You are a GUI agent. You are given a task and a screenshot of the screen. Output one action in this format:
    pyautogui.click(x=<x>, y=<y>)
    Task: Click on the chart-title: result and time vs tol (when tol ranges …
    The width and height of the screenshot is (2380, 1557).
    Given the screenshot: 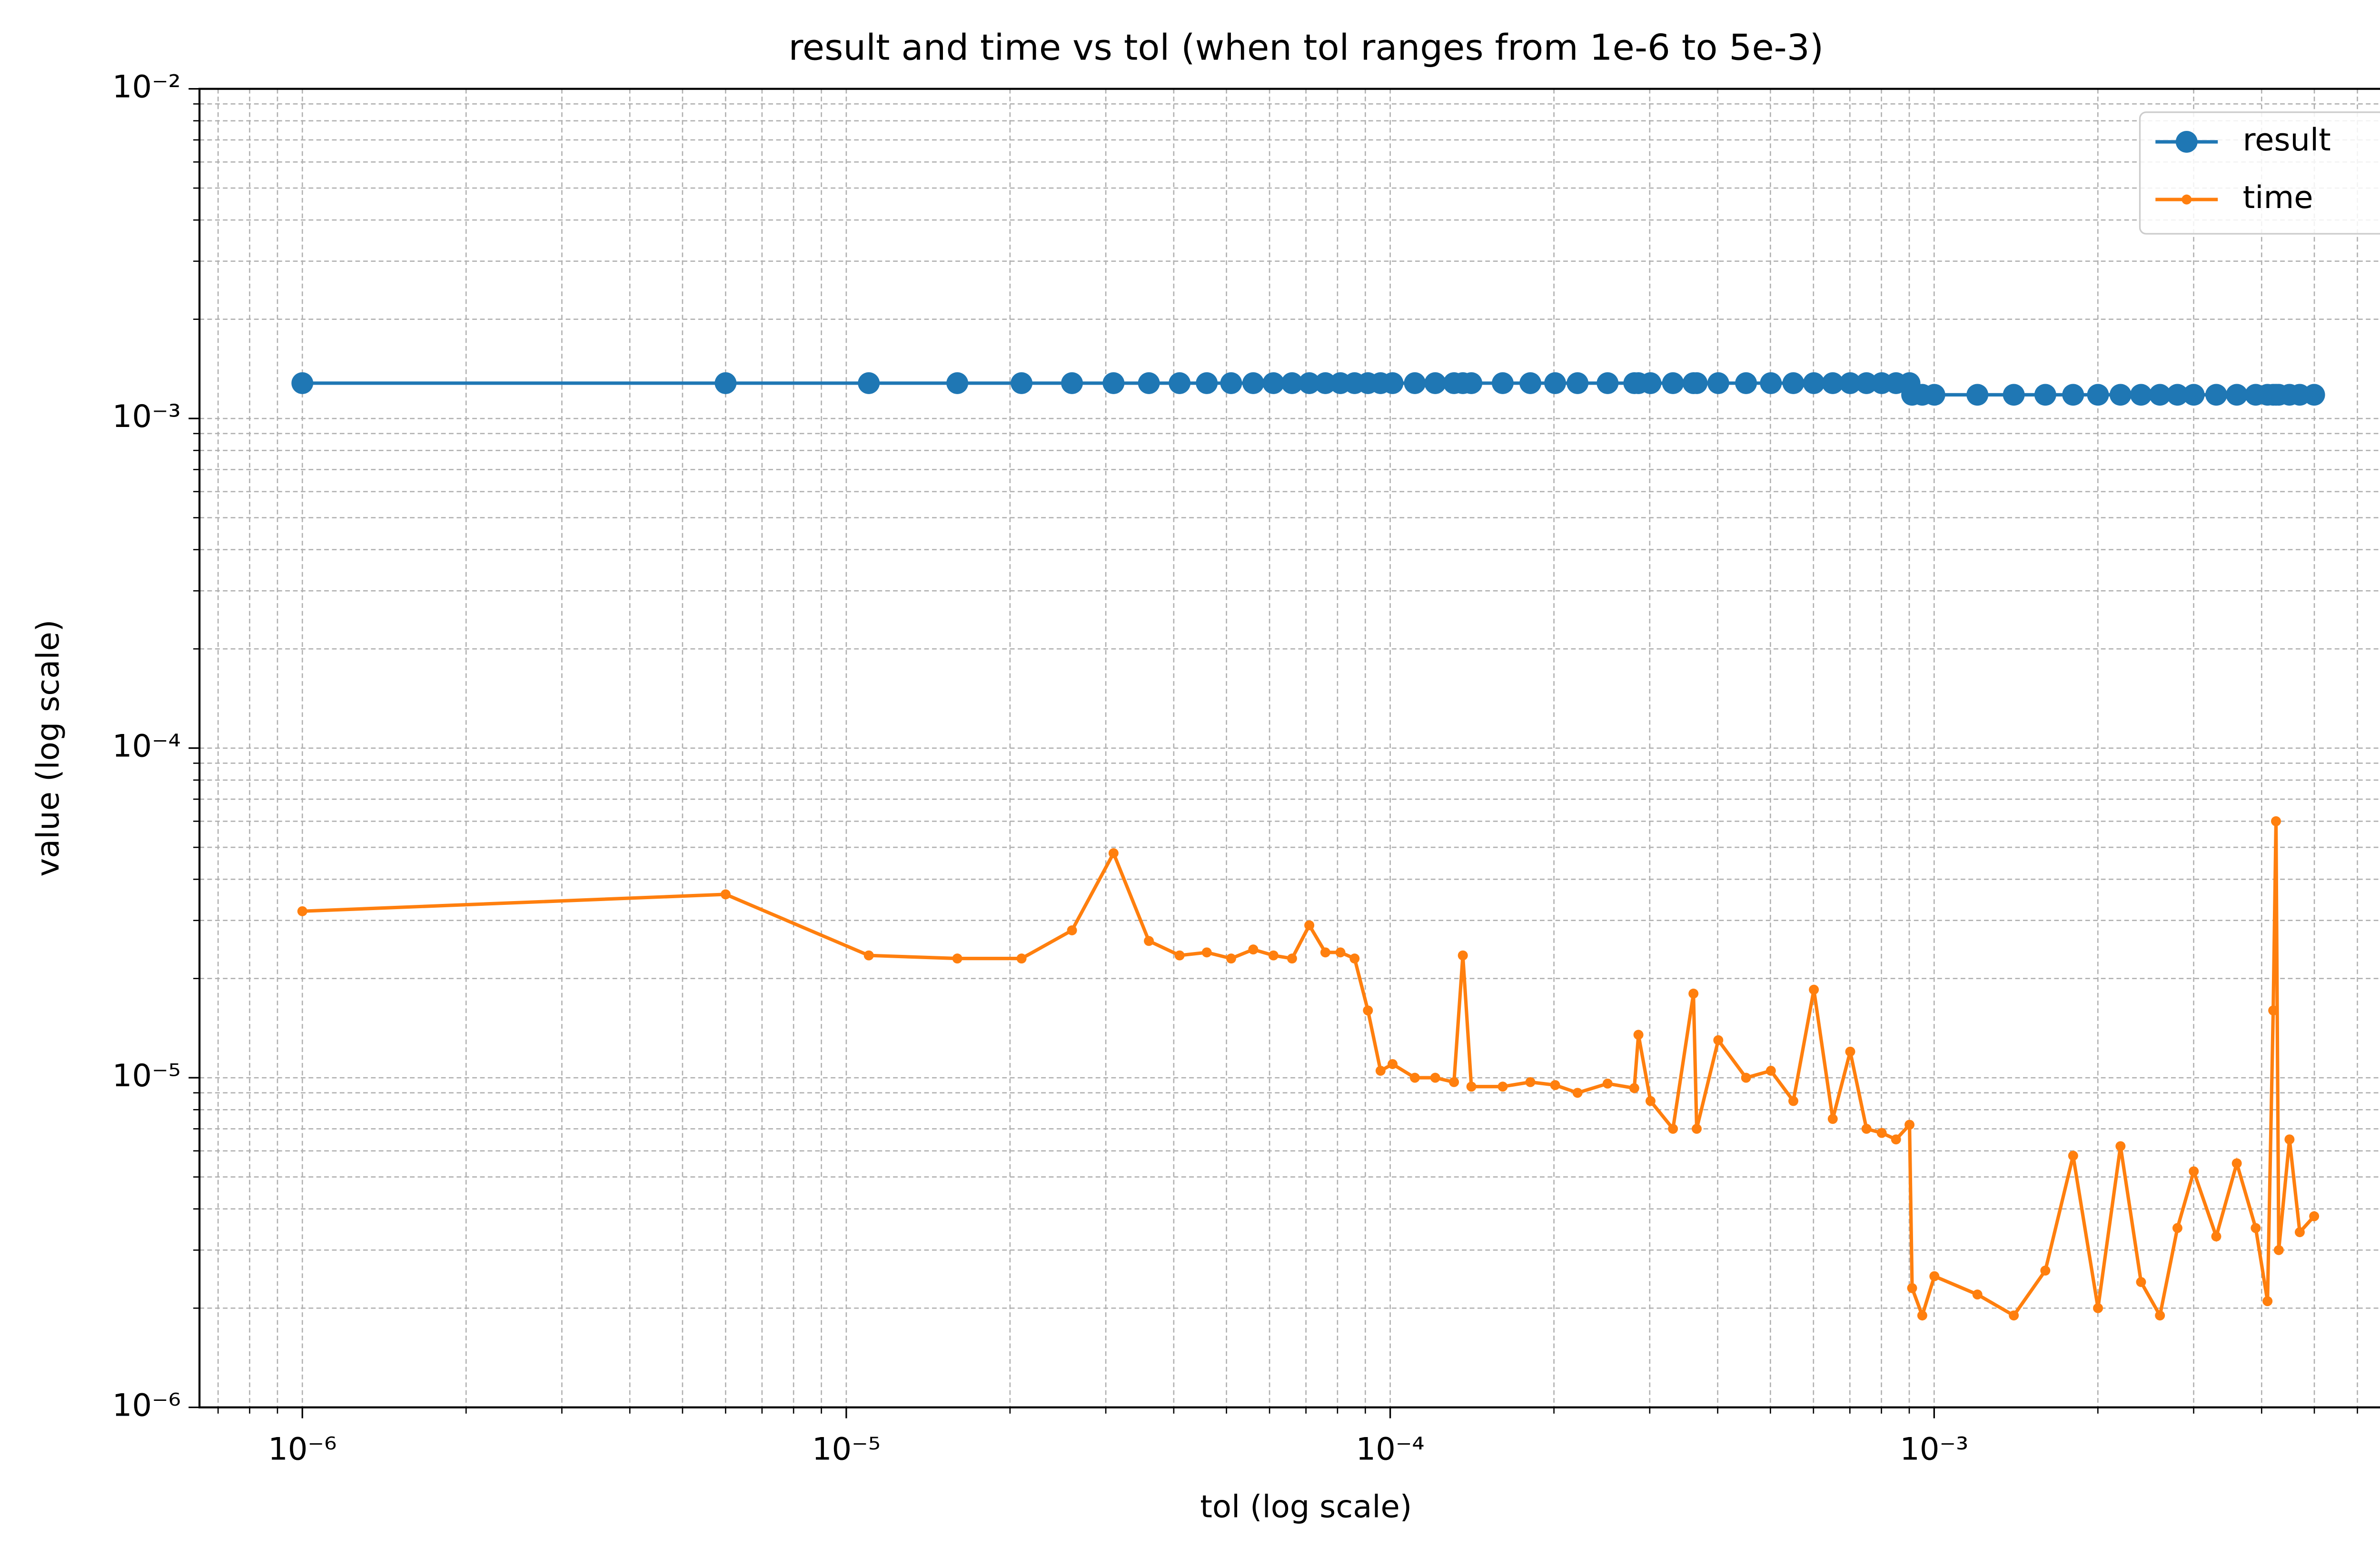 What is the action you would take?
    pyautogui.click(x=1306, y=47)
    